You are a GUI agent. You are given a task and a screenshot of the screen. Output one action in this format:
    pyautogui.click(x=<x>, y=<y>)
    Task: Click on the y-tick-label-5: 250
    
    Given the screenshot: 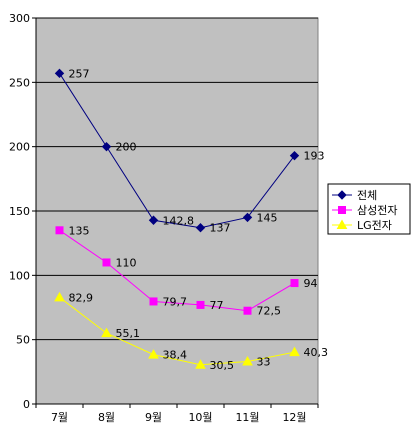 What is the action you would take?
    pyautogui.click(x=19, y=82)
    